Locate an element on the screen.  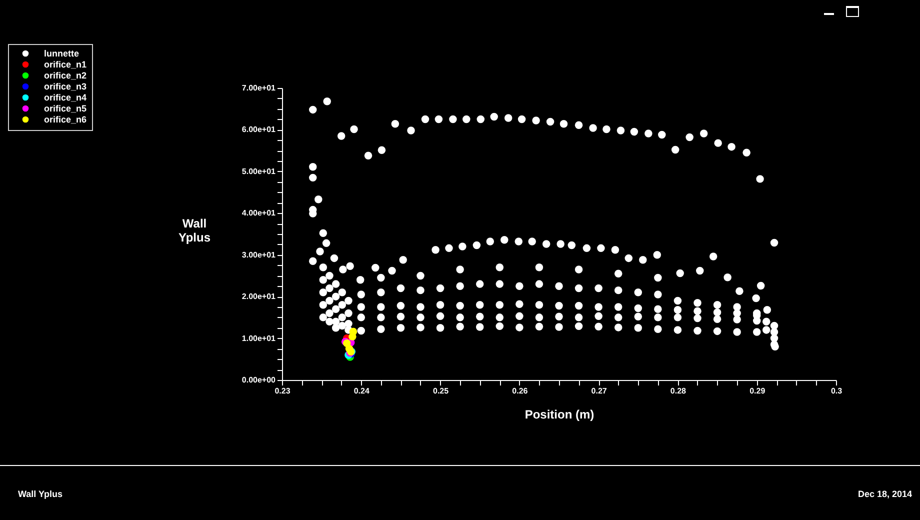
y-tick-label: 5.00e+01 is located at coordinates (259, 171).